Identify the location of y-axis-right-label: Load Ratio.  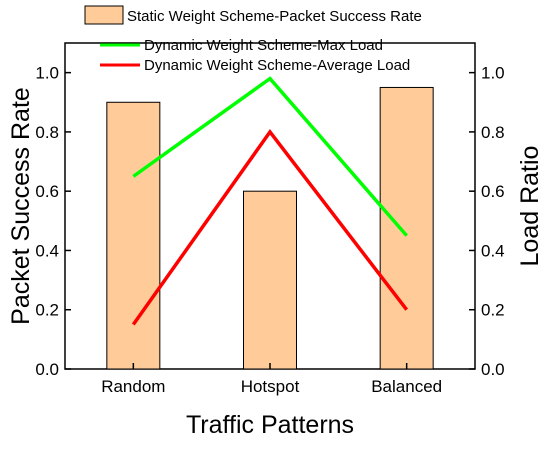
(530, 206).